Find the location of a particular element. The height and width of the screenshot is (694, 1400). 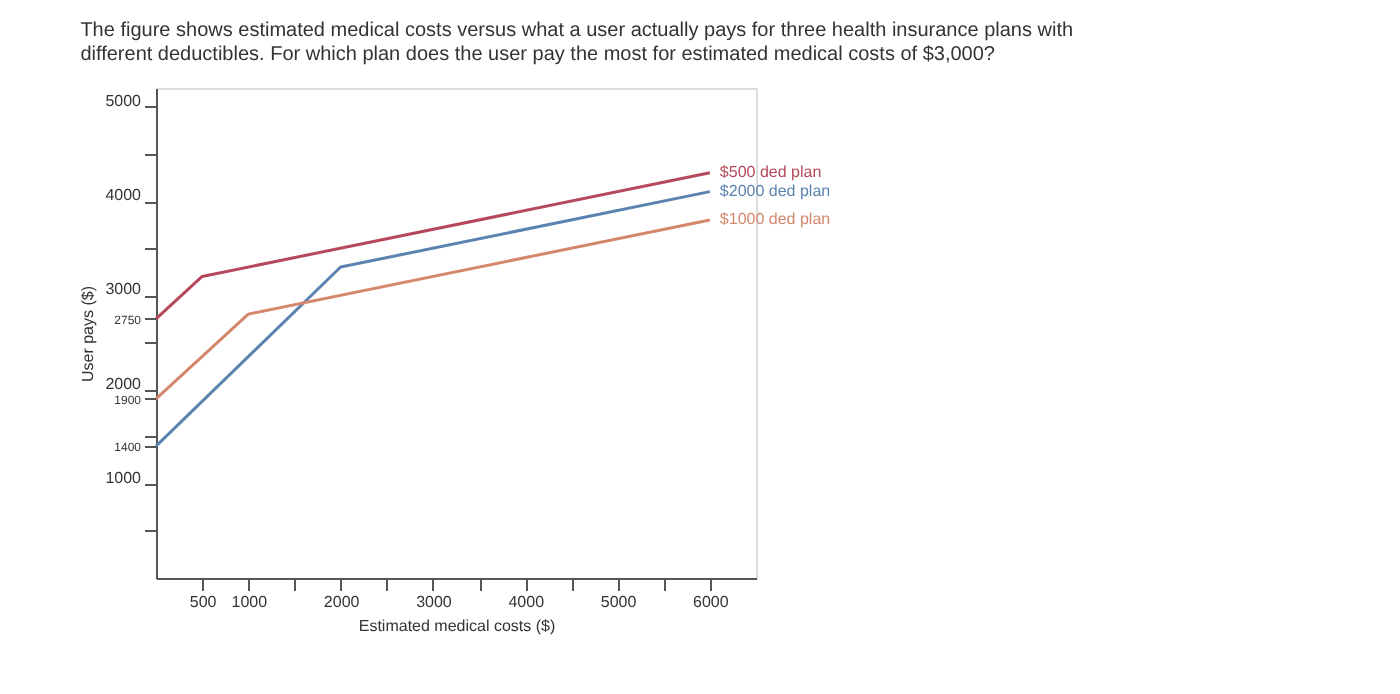

y-tick-label: 2000 is located at coordinates (124, 383).